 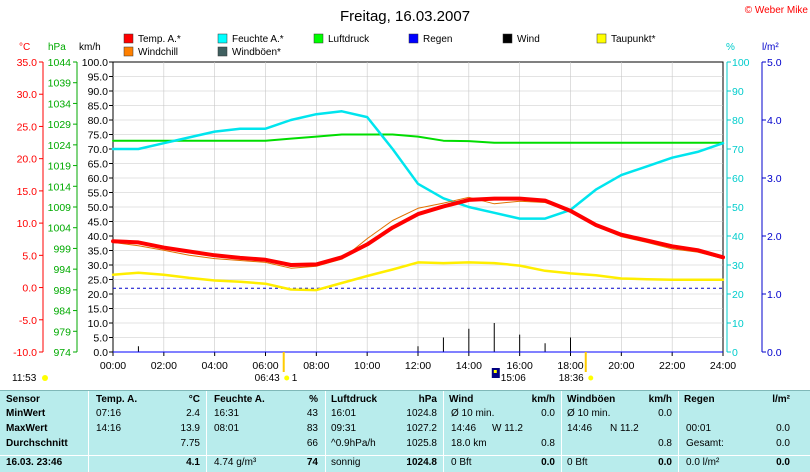 I want to click on table-cell-wind: 0.8, so click(x=548, y=443).